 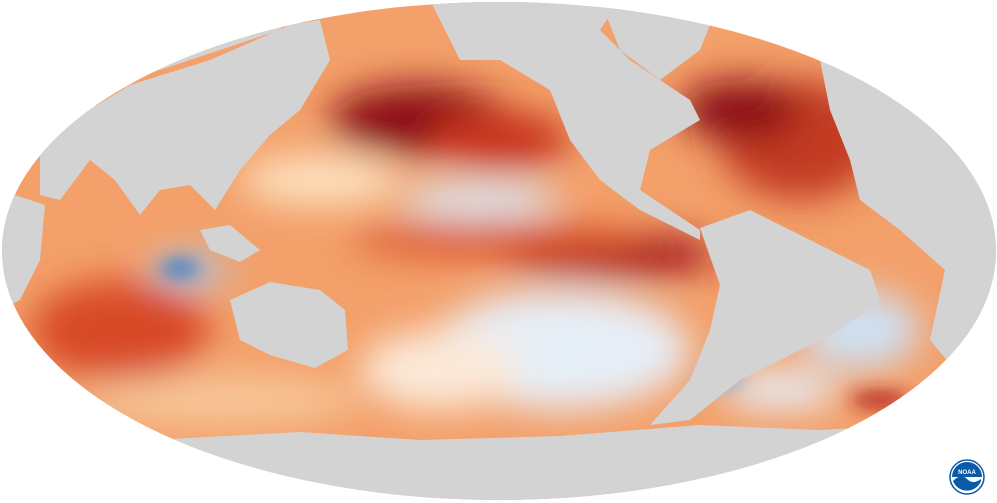 What do you see at coordinates (565, 121) in the screenshot?
I see `north-america` at bounding box center [565, 121].